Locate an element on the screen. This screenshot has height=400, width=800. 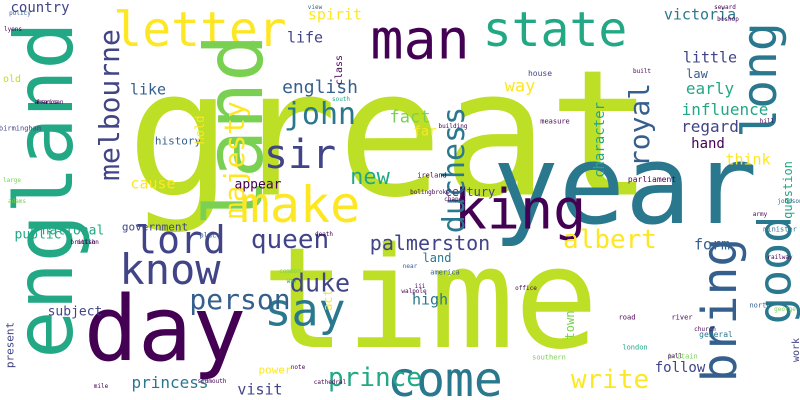
word-hold: hold is located at coordinates (200, 130).